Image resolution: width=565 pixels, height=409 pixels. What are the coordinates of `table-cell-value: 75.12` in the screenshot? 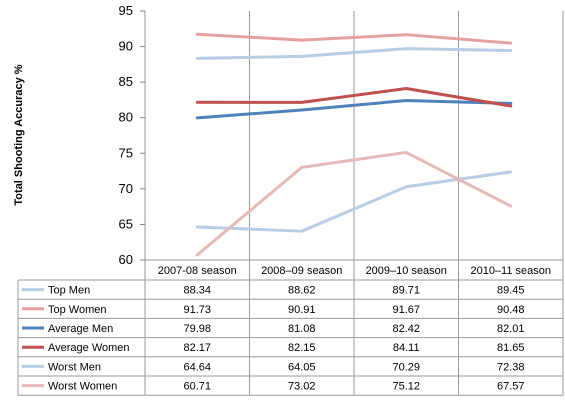 It's located at (406, 387).